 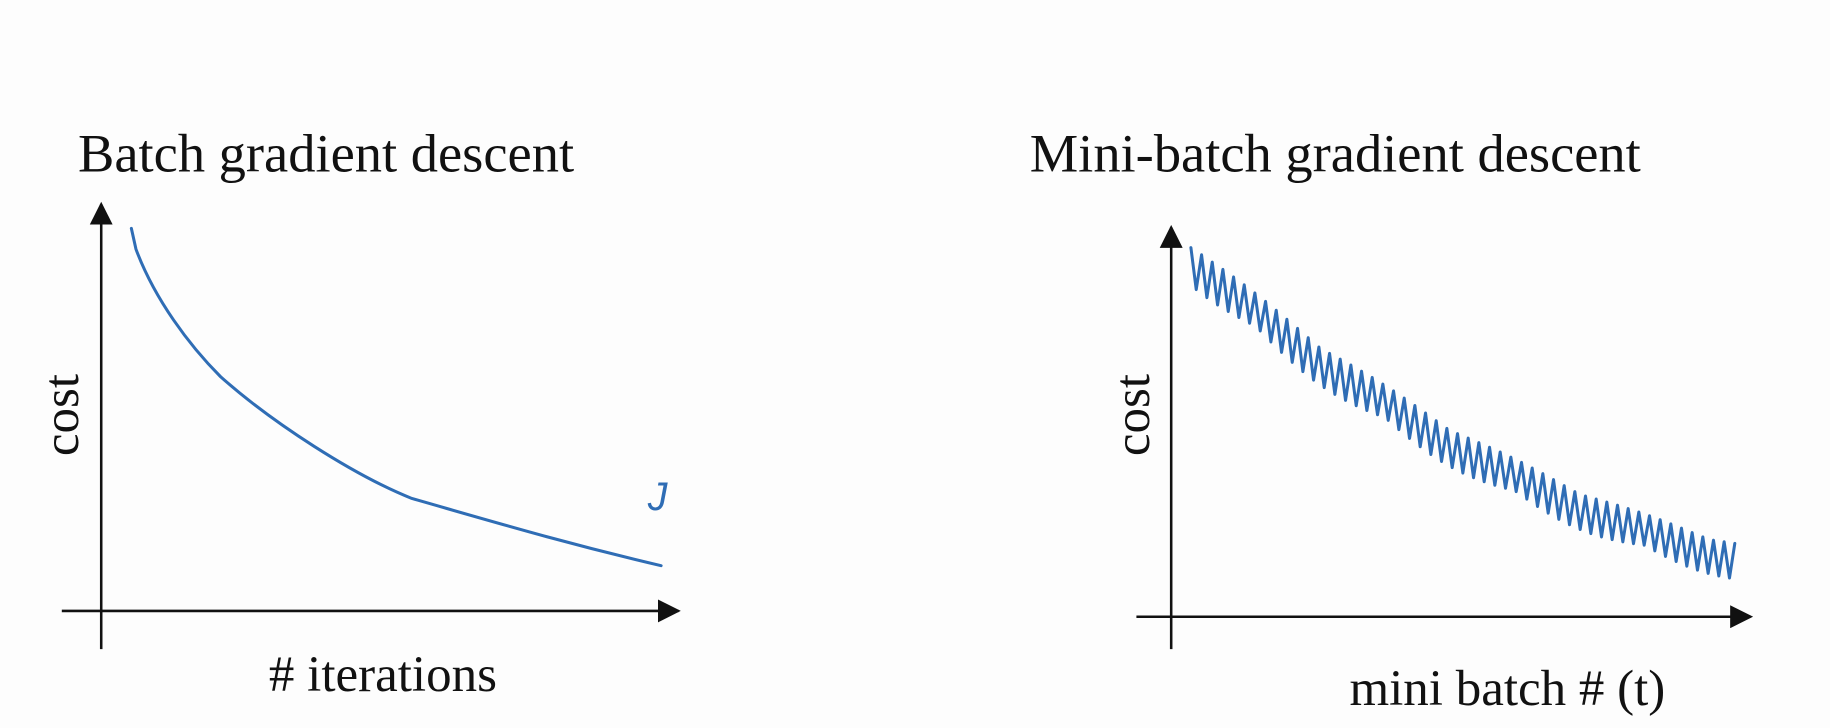 I want to click on annotation: J, so click(x=658, y=497).